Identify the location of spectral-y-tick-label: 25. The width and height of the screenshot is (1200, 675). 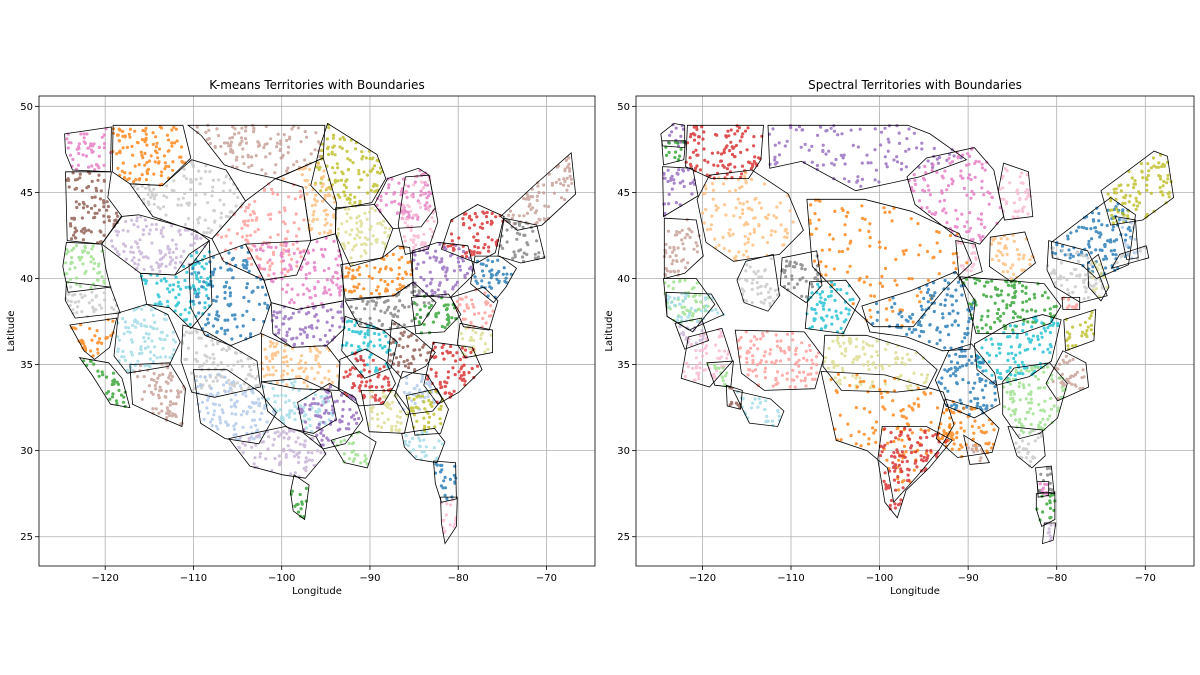
(623, 537).